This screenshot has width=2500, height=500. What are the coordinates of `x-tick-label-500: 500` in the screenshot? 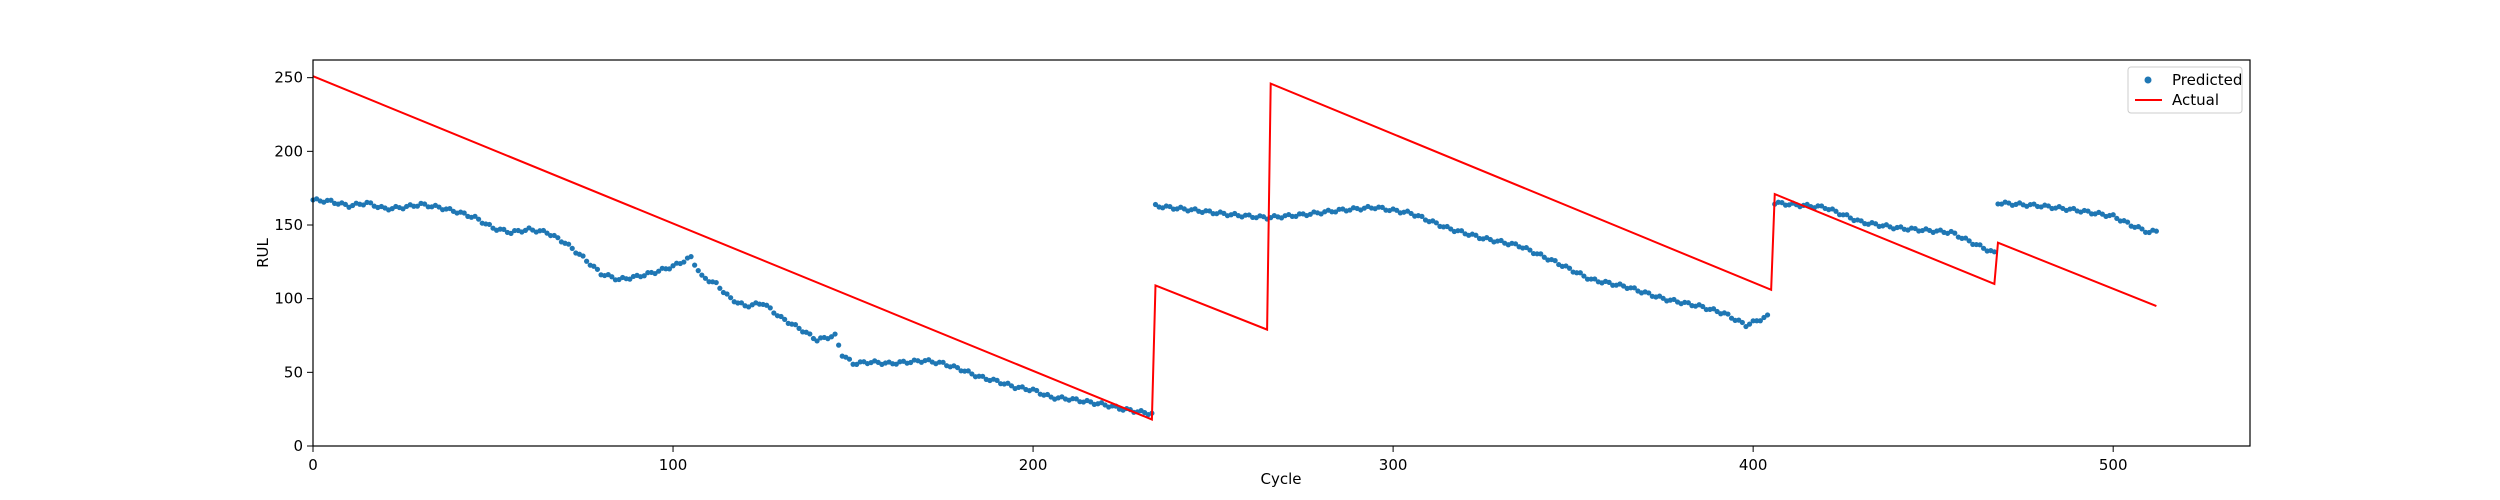 It's located at (2113, 465).